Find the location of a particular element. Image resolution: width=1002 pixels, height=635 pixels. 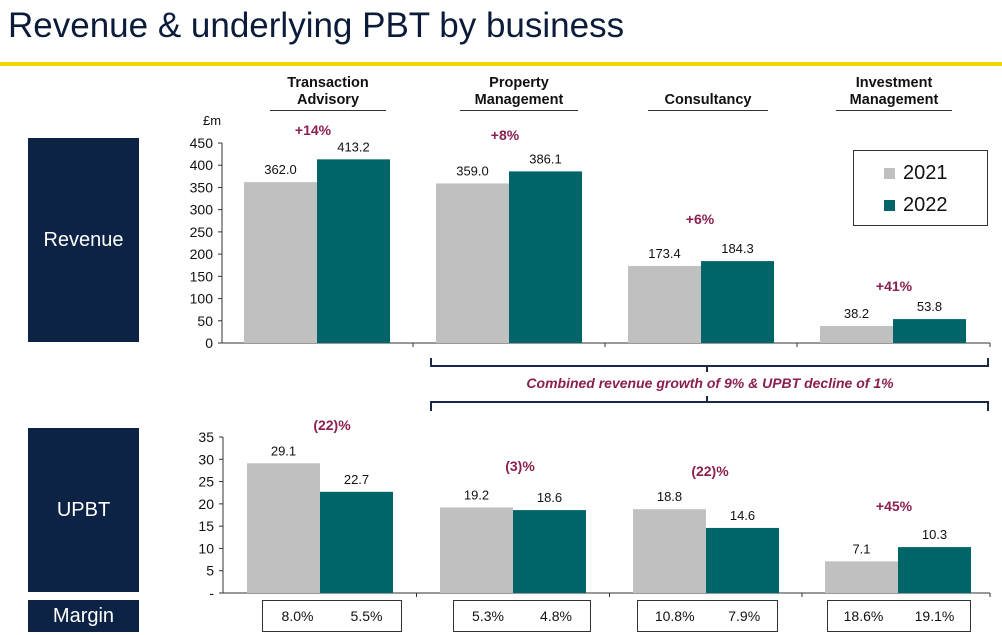

upbt-y-tick-label-7: 35 is located at coordinates (206, 437).